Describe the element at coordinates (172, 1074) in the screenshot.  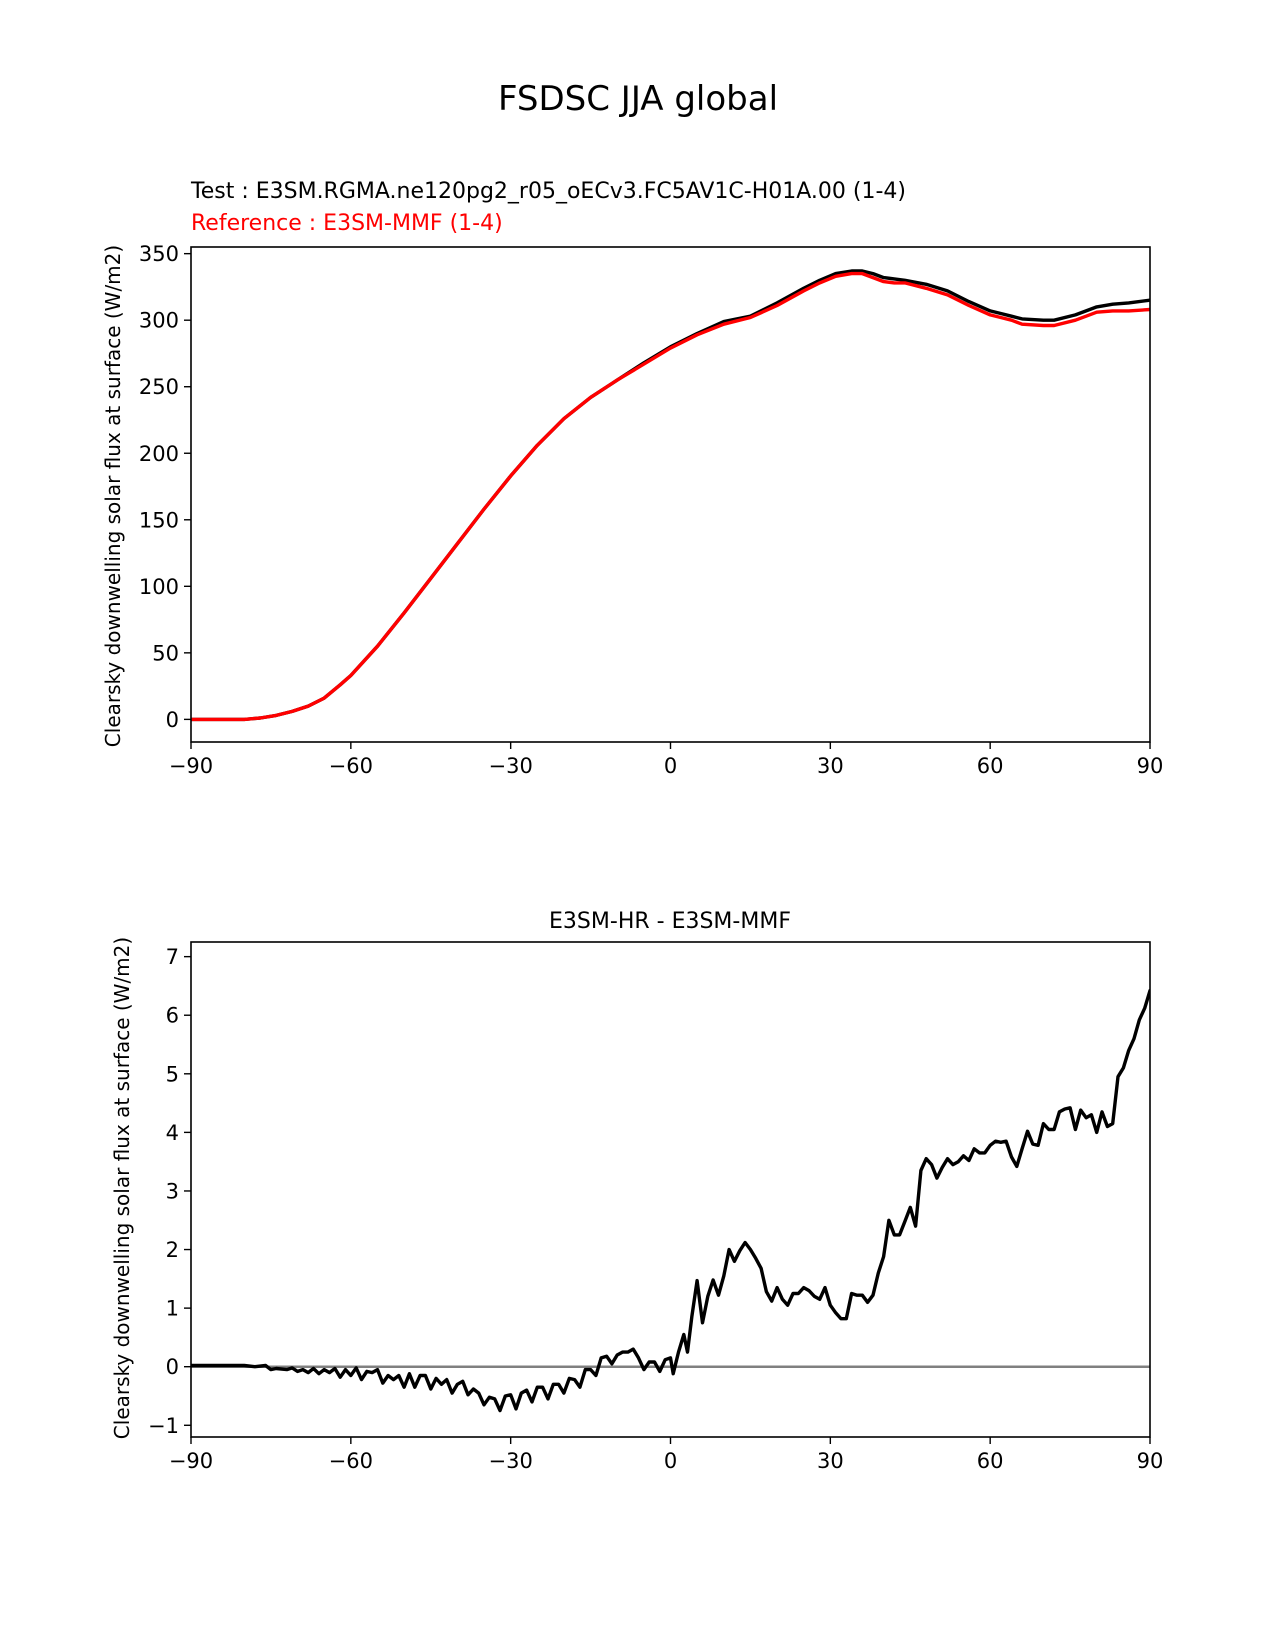
I see `bottom-ytick-label: 5` at that location.